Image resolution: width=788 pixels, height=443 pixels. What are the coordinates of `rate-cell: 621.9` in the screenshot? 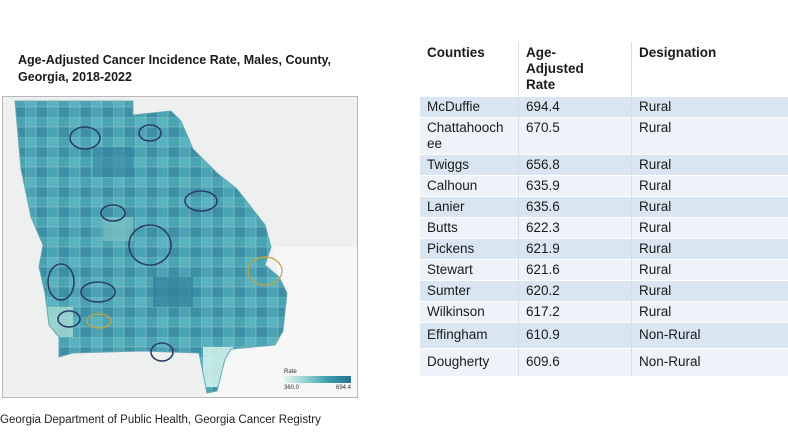 It's located at (575, 249).